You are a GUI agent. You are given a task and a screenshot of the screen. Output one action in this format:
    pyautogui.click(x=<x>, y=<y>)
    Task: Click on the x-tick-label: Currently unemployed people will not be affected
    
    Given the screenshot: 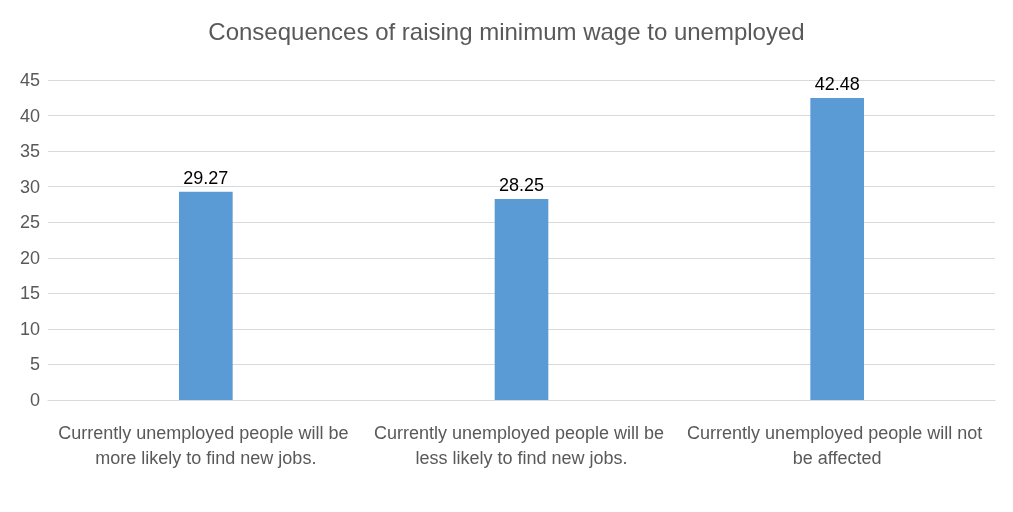 What is the action you would take?
    pyautogui.click(x=837, y=445)
    